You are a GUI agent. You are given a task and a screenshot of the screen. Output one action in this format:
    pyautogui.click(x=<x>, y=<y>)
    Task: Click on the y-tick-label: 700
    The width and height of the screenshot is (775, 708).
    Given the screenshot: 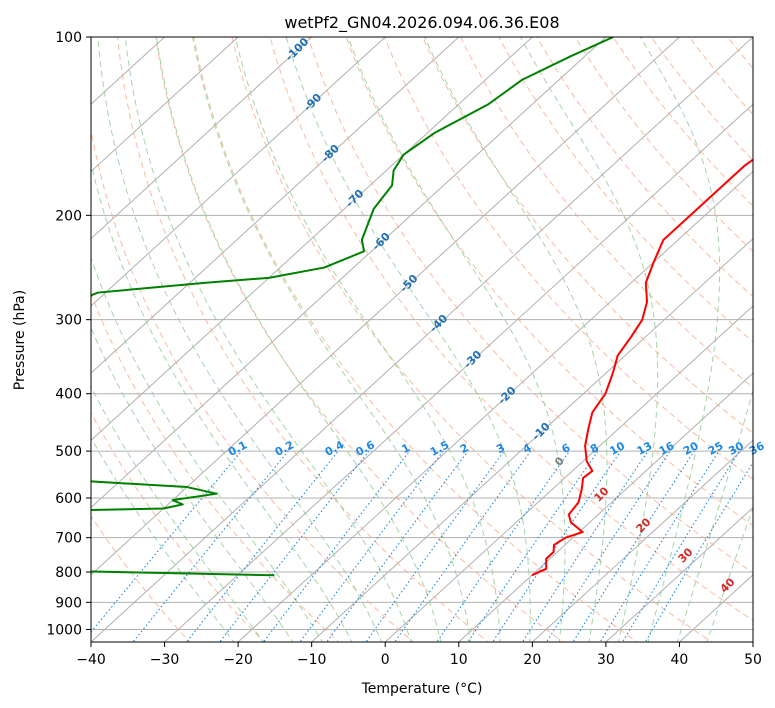 What is the action you would take?
    pyautogui.click(x=68, y=539)
    